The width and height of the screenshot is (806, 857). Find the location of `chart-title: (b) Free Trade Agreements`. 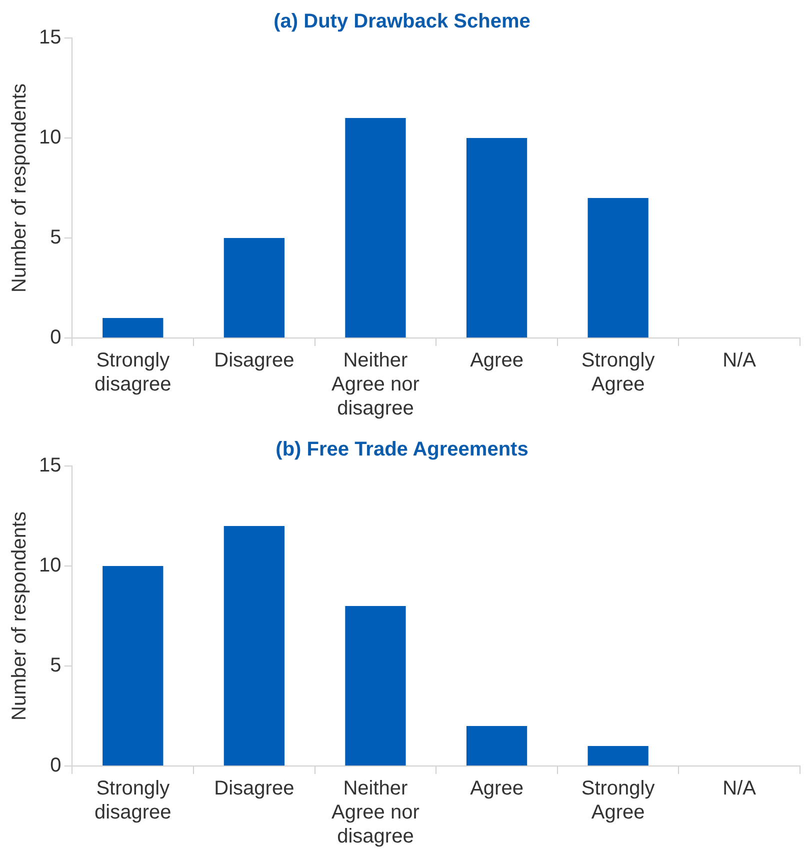

chart-title: (b) Free Trade Agreements is located at coordinates (402, 449).